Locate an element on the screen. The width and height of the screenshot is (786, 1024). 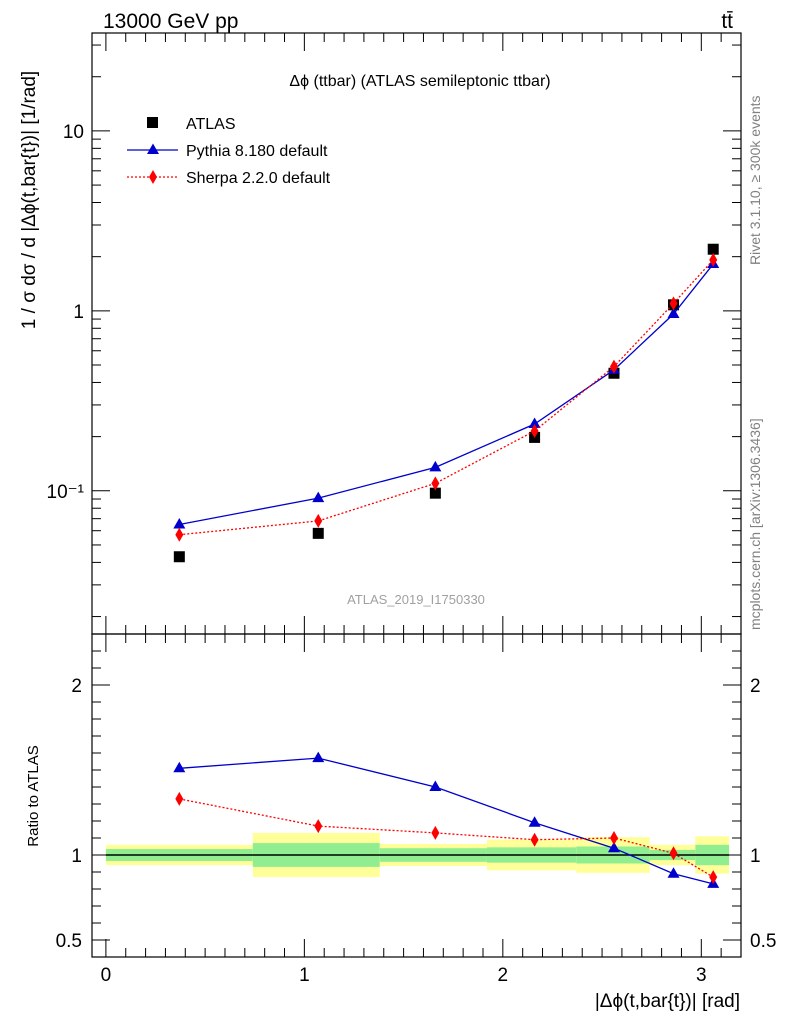
main-y-tick-label-1: 1 is located at coordinates (78, 312).